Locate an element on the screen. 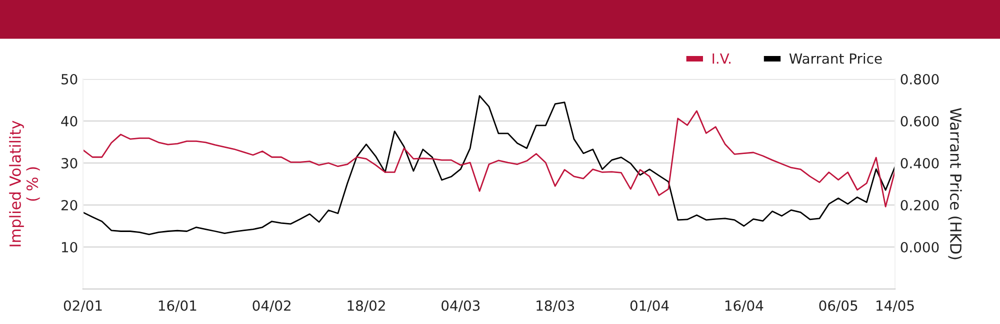  legend-label: Warrant Price is located at coordinates (835, 58).